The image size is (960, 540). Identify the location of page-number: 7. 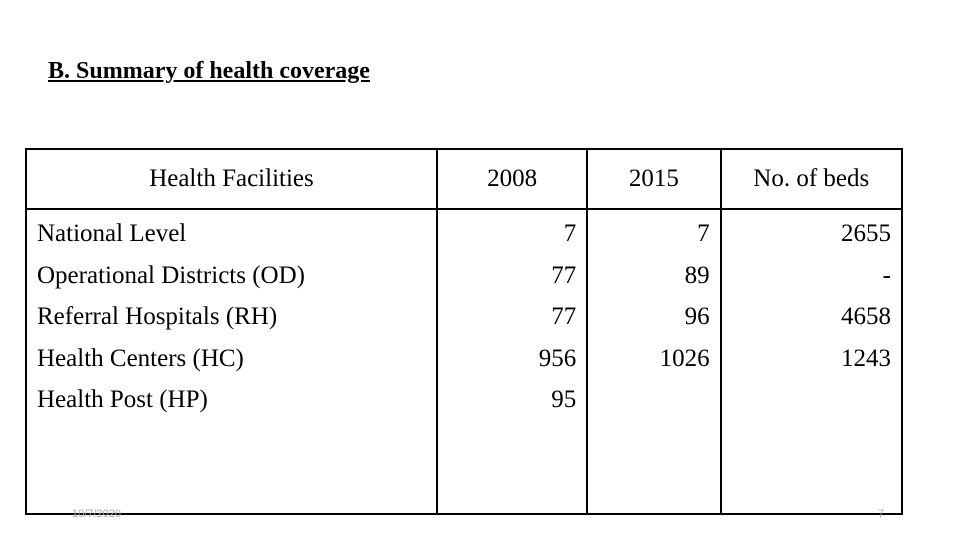
(881, 514).